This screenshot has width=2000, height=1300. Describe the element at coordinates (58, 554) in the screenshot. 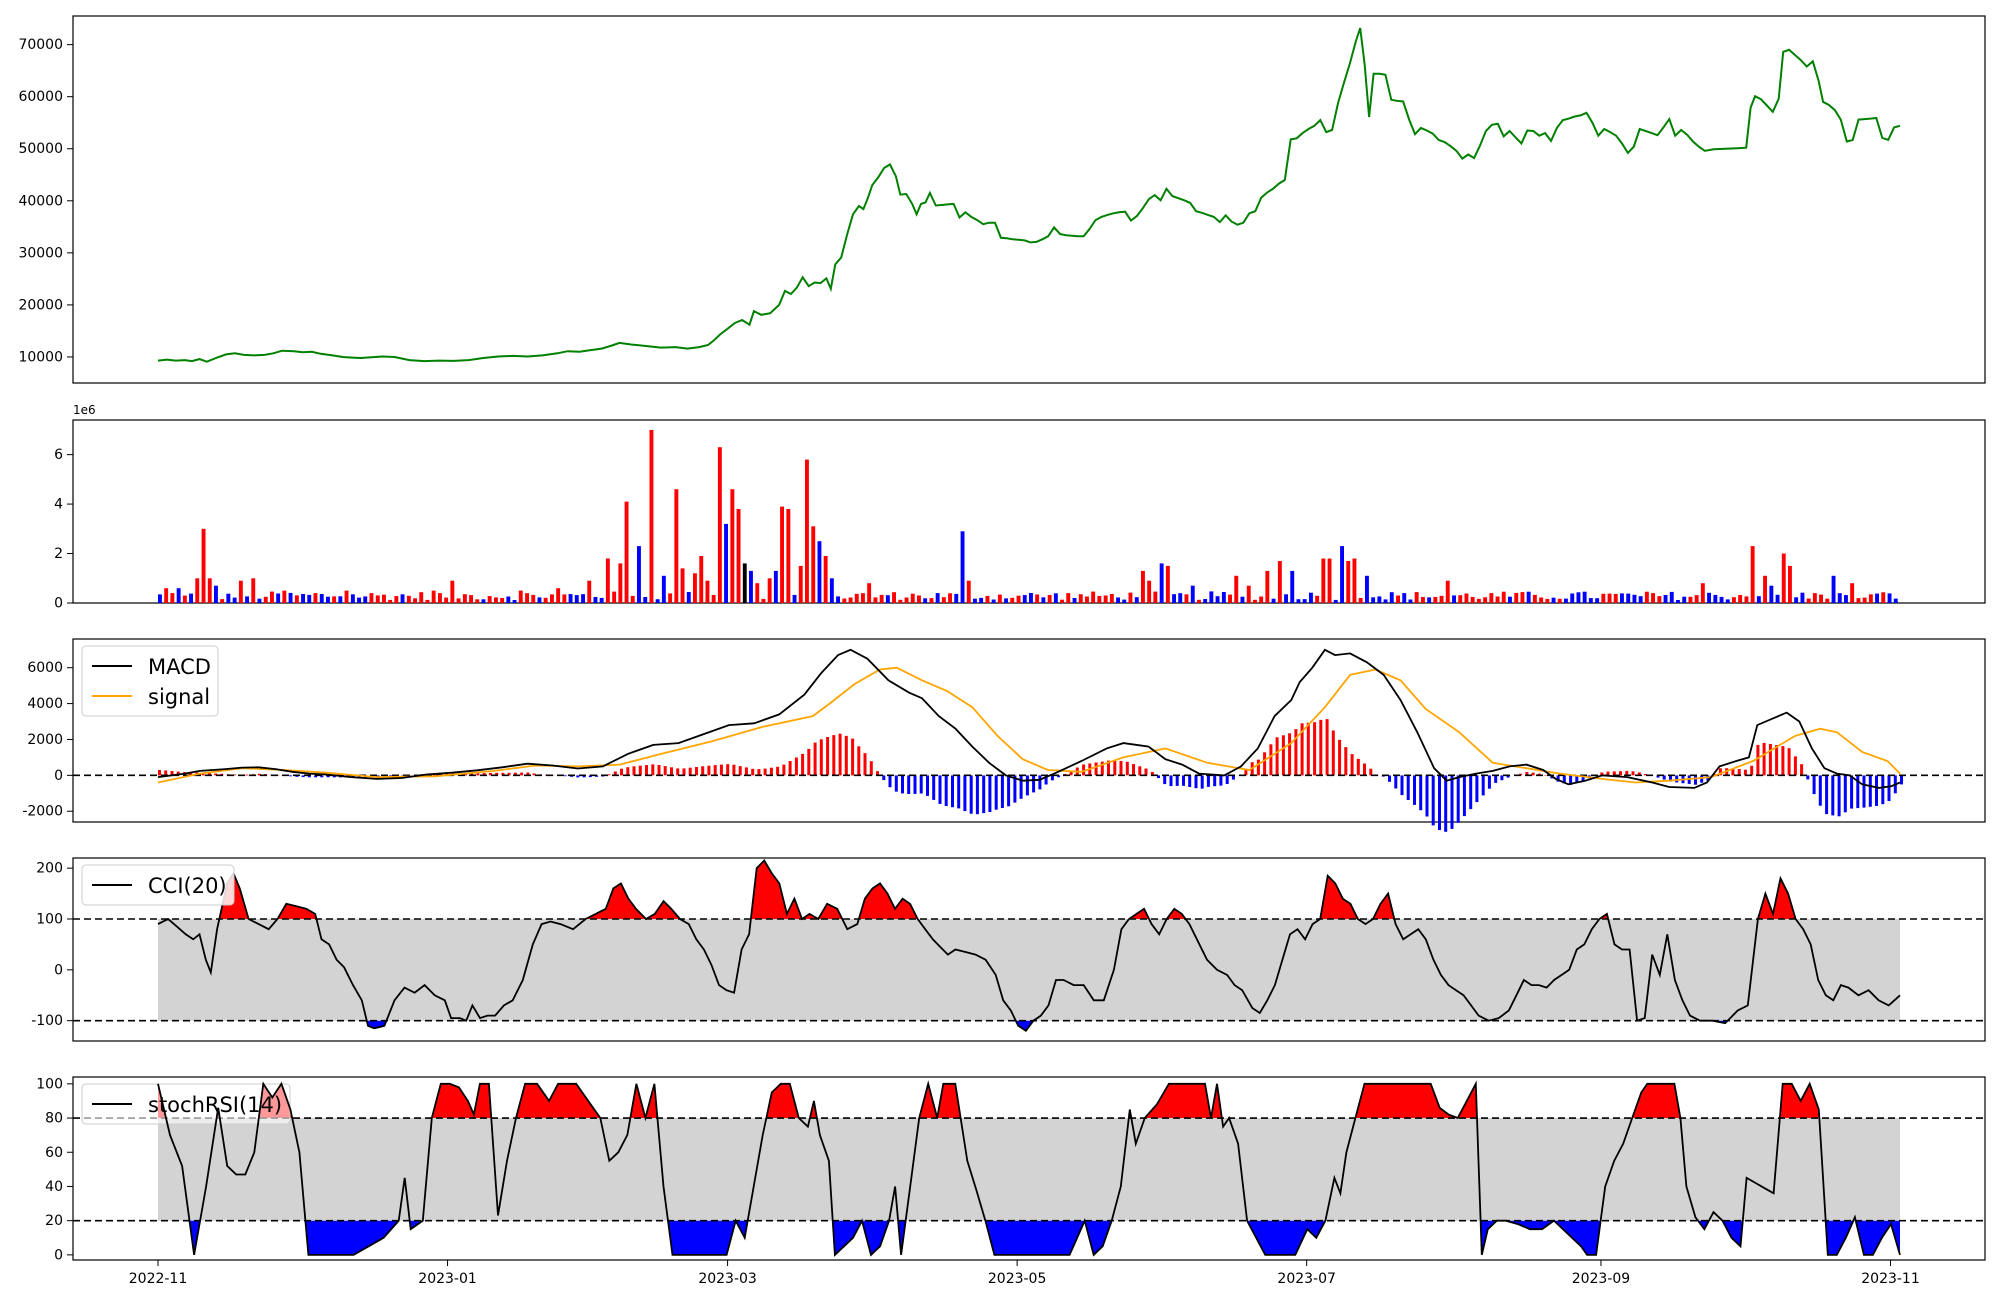

I see `volume-y-tick-label: 2` at that location.